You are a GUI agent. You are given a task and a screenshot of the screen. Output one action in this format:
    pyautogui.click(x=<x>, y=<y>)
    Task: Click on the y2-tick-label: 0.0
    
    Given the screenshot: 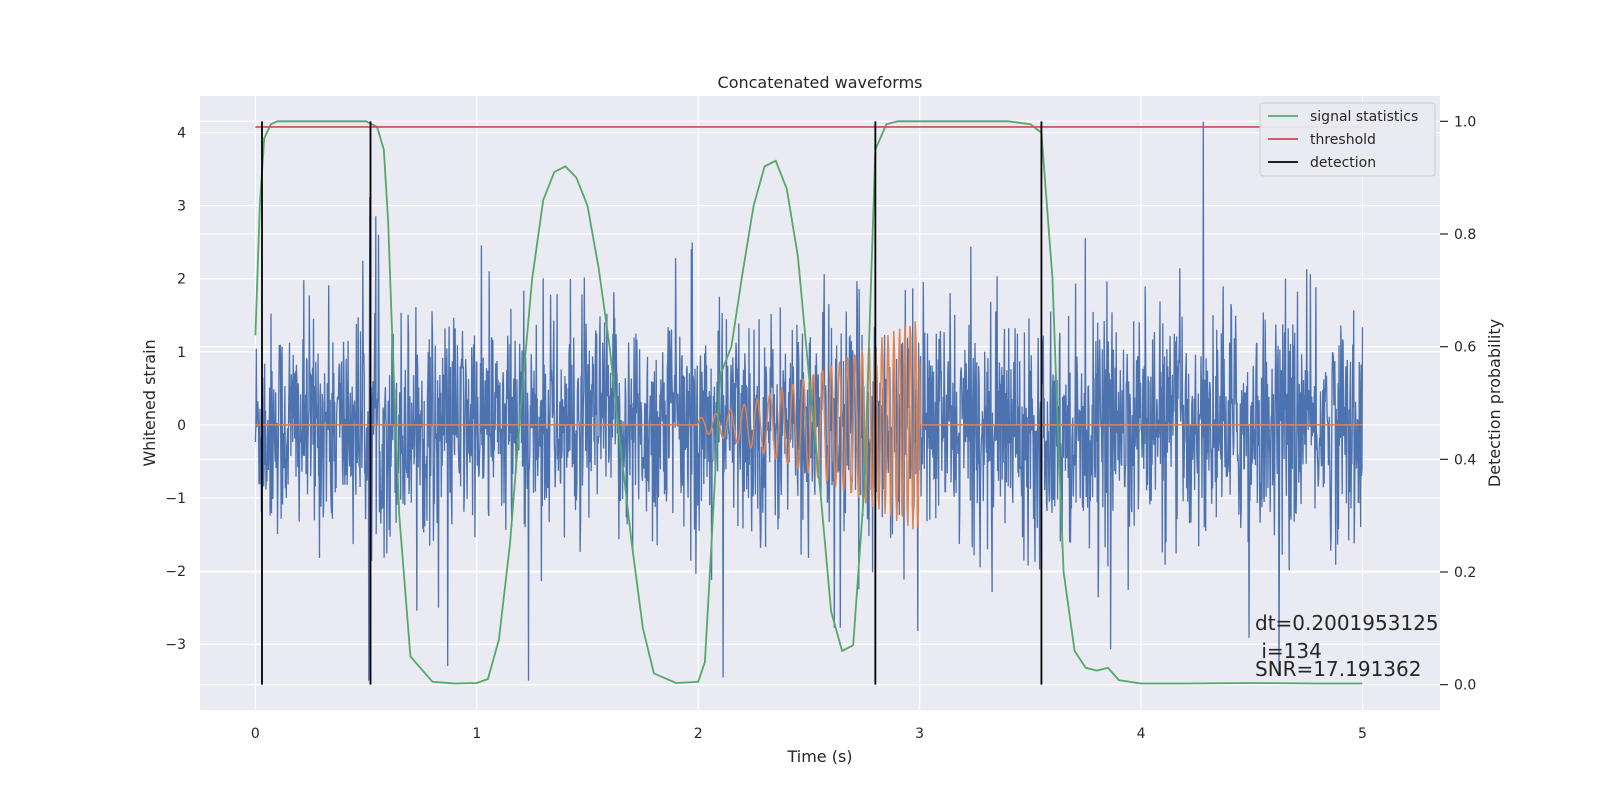 What is the action you would take?
    pyautogui.click(x=1465, y=686)
    